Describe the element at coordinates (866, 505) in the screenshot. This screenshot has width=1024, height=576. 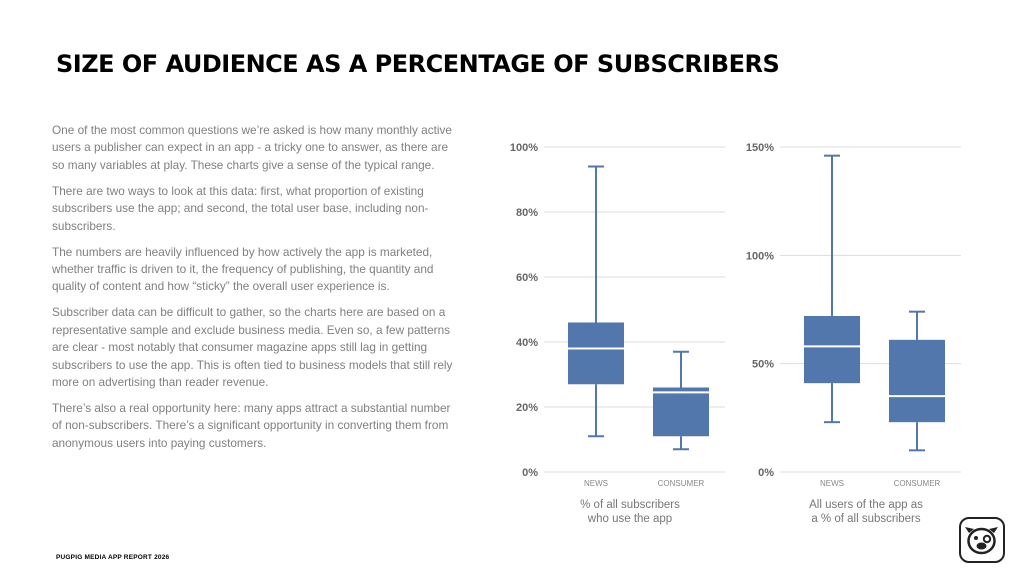
I see `caption-line: All users of the app as` at that location.